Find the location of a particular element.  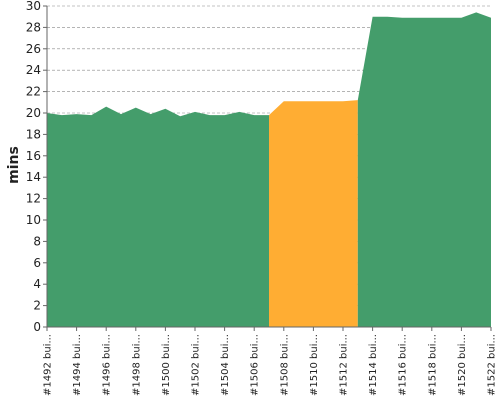

y-tick-label: 28 is located at coordinates (33, 27).